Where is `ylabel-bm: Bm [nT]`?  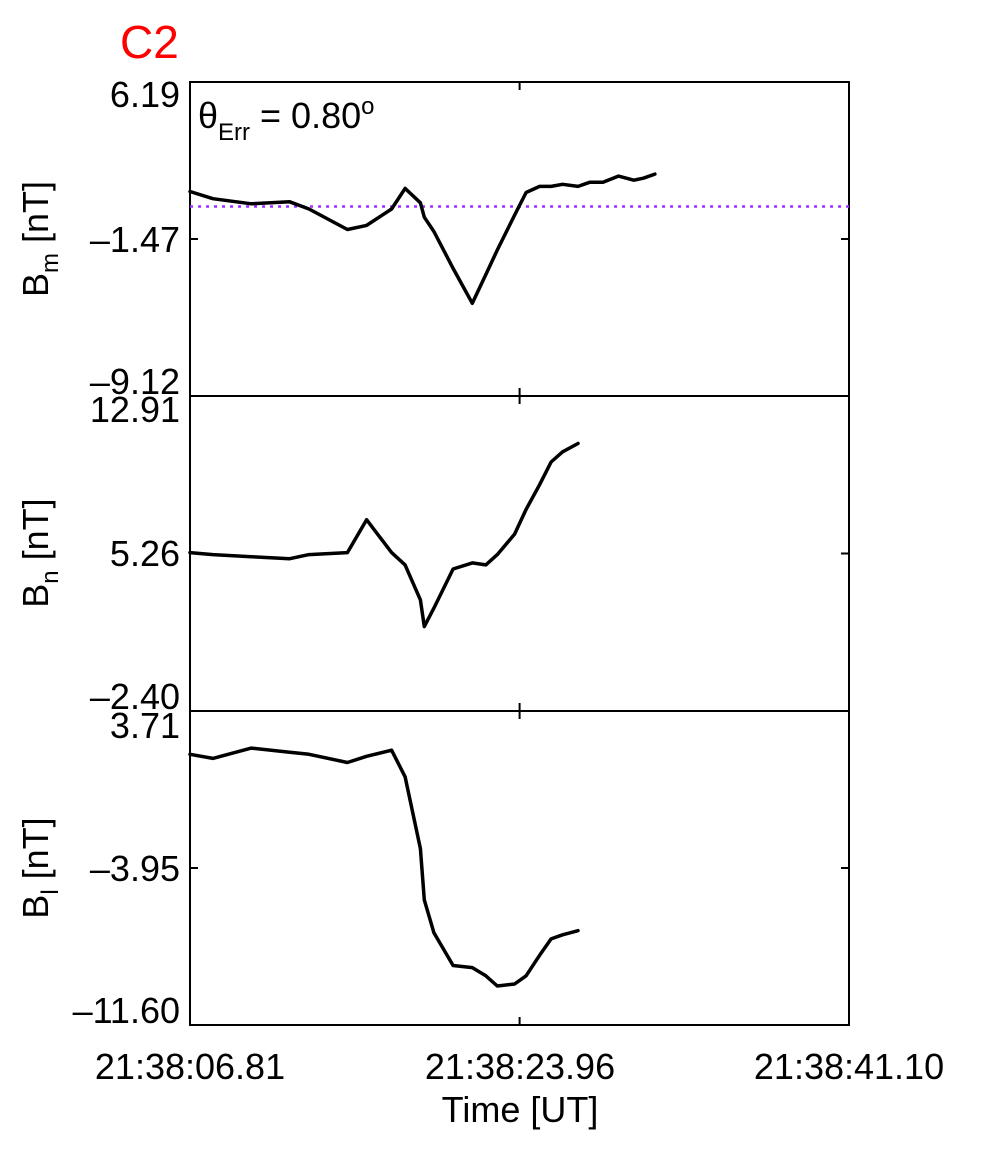 ylabel-bm: Bm [nT] is located at coordinates (39, 239).